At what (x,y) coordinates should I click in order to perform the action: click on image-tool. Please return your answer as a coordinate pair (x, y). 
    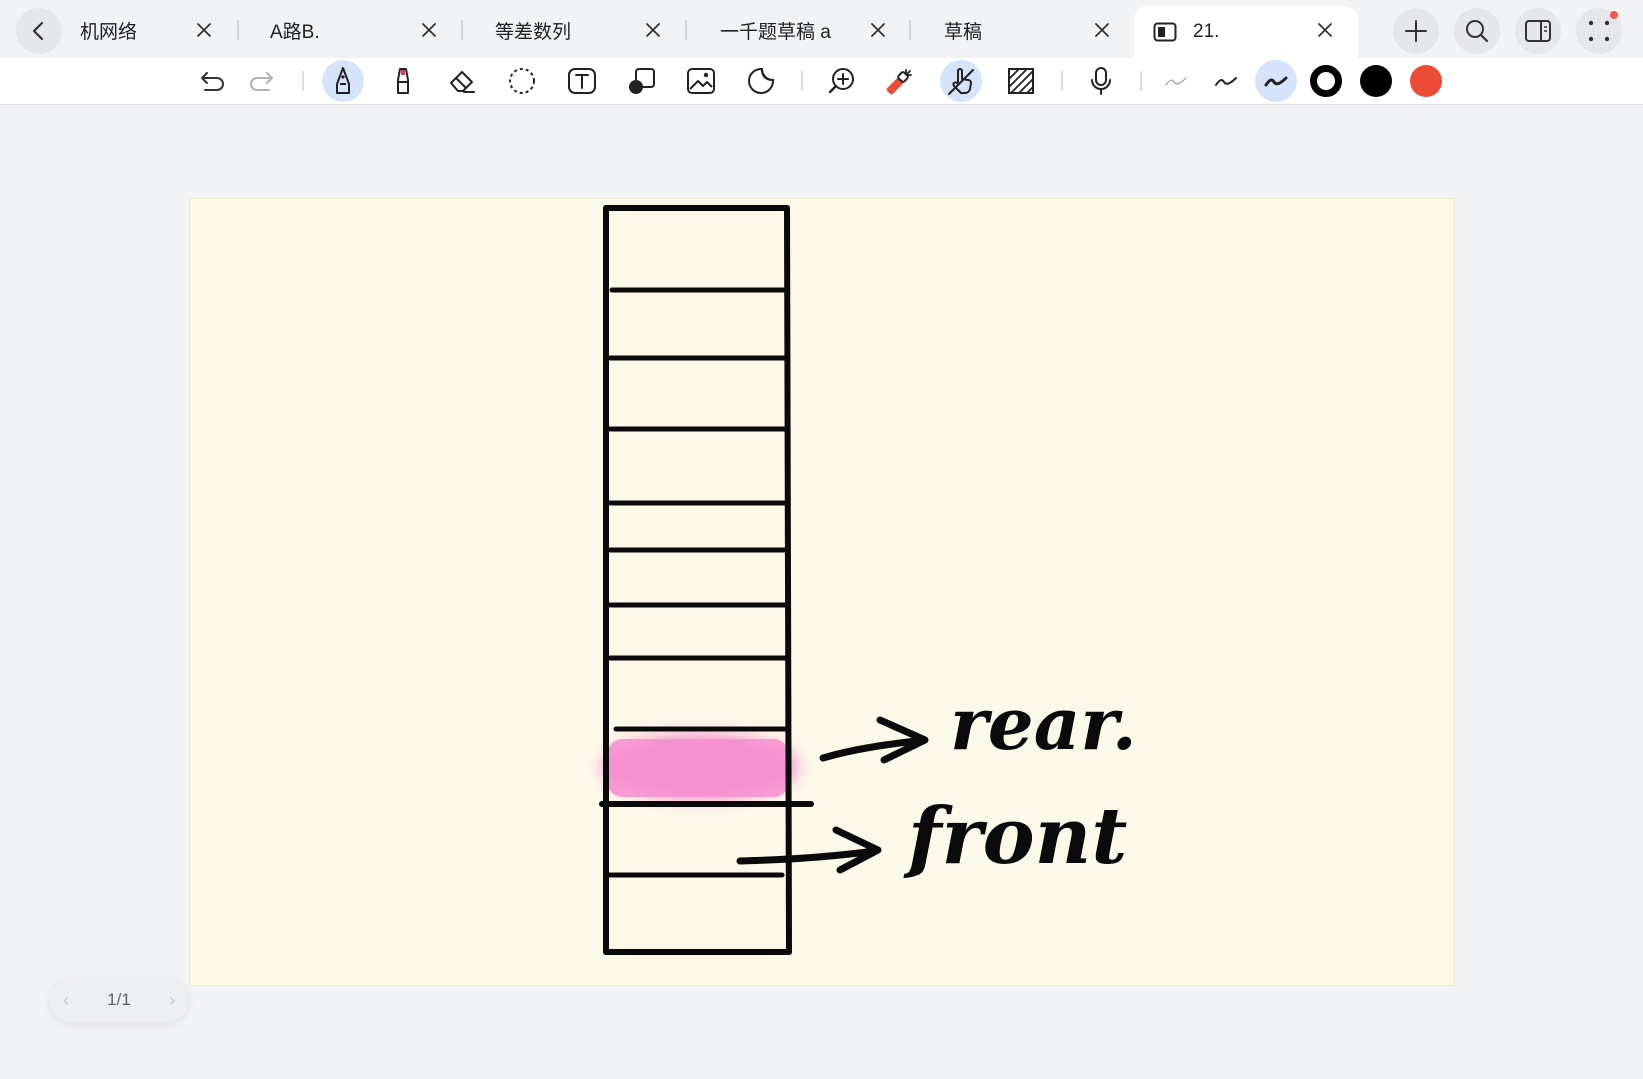
    Looking at the image, I should click on (701, 81).